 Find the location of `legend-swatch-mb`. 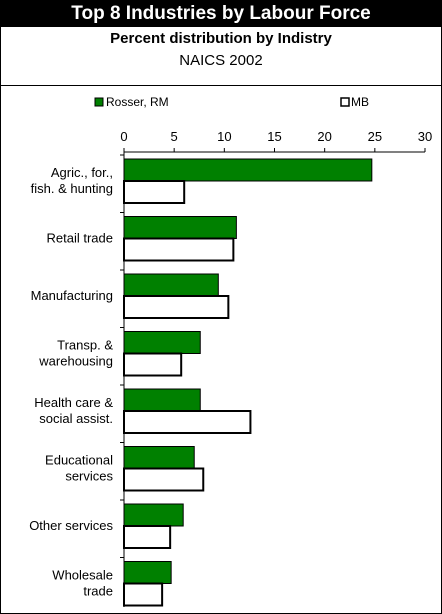

legend-swatch-mb is located at coordinates (345, 102).